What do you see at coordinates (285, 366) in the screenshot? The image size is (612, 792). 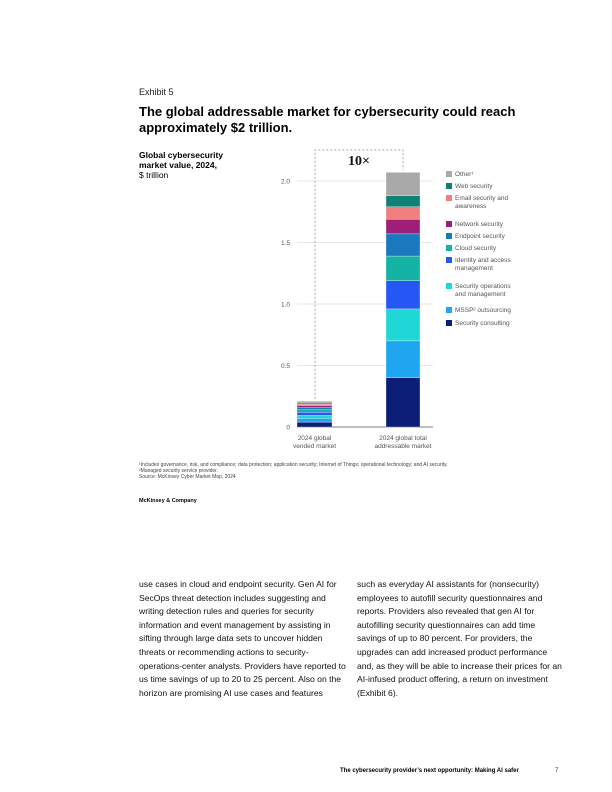 I see `y-tick-label: 0.5` at bounding box center [285, 366].